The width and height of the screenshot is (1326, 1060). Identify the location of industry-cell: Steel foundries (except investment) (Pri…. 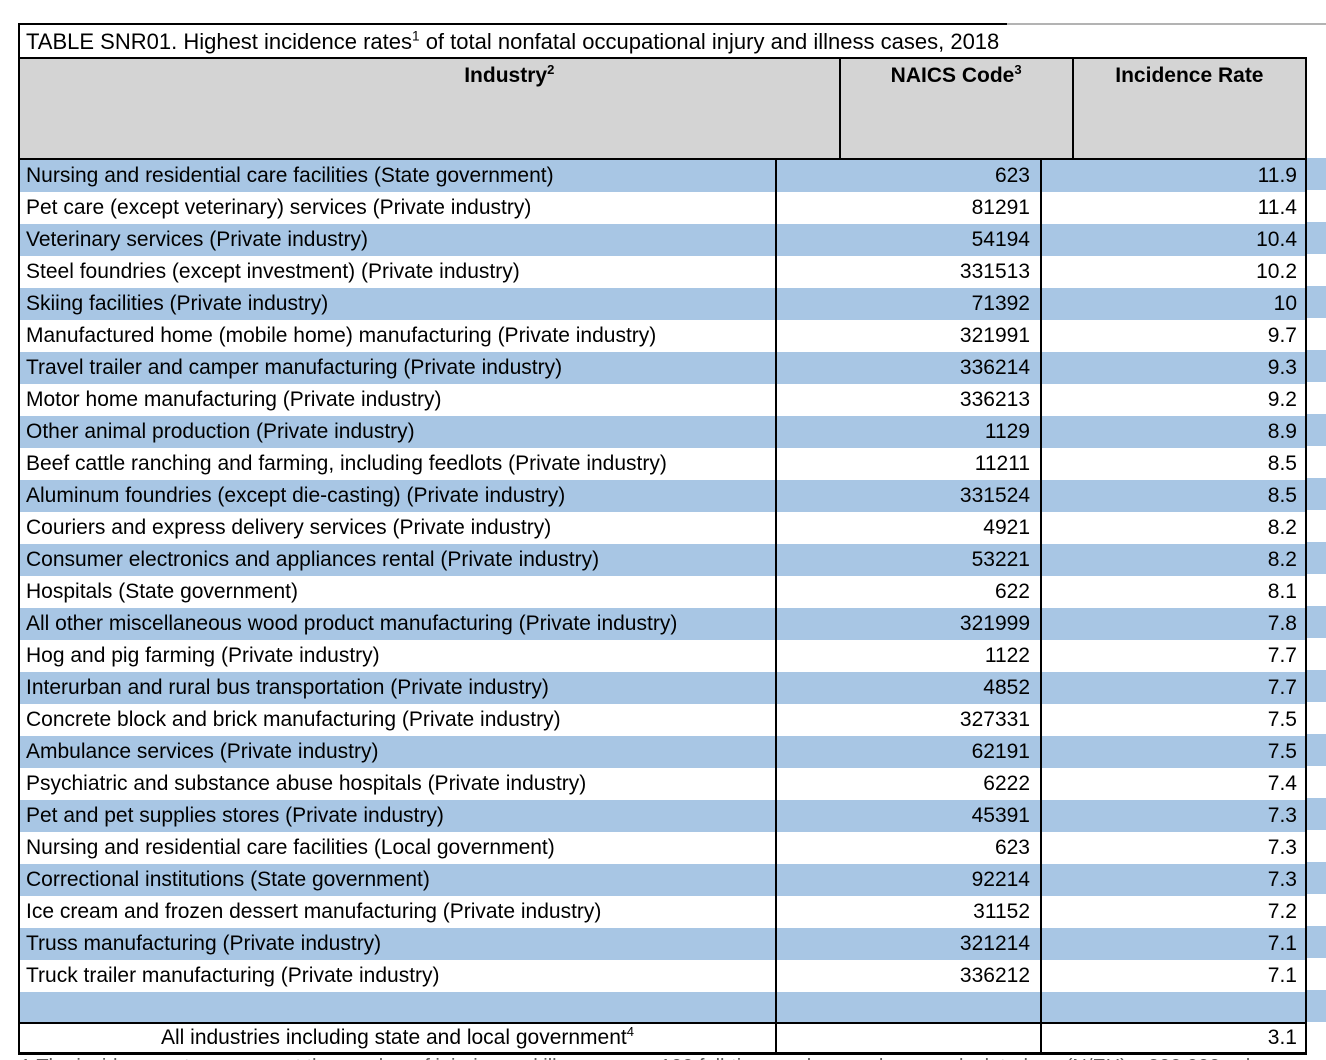
(398, 272).